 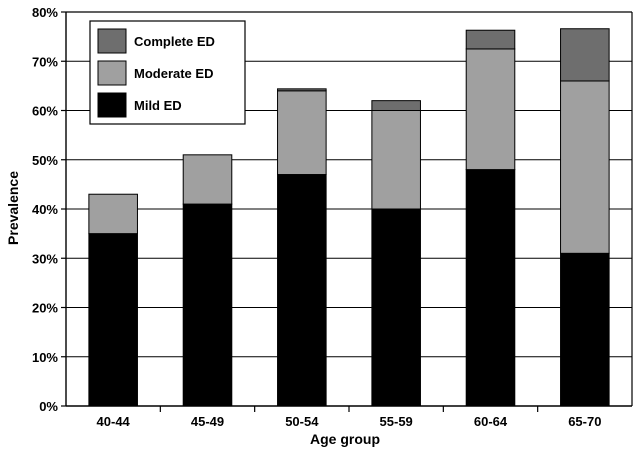 What do you see at coordinates (207, 421) in the screenshot?
I see `x-tick-label: 45-49` at bounding box center [207, 421].